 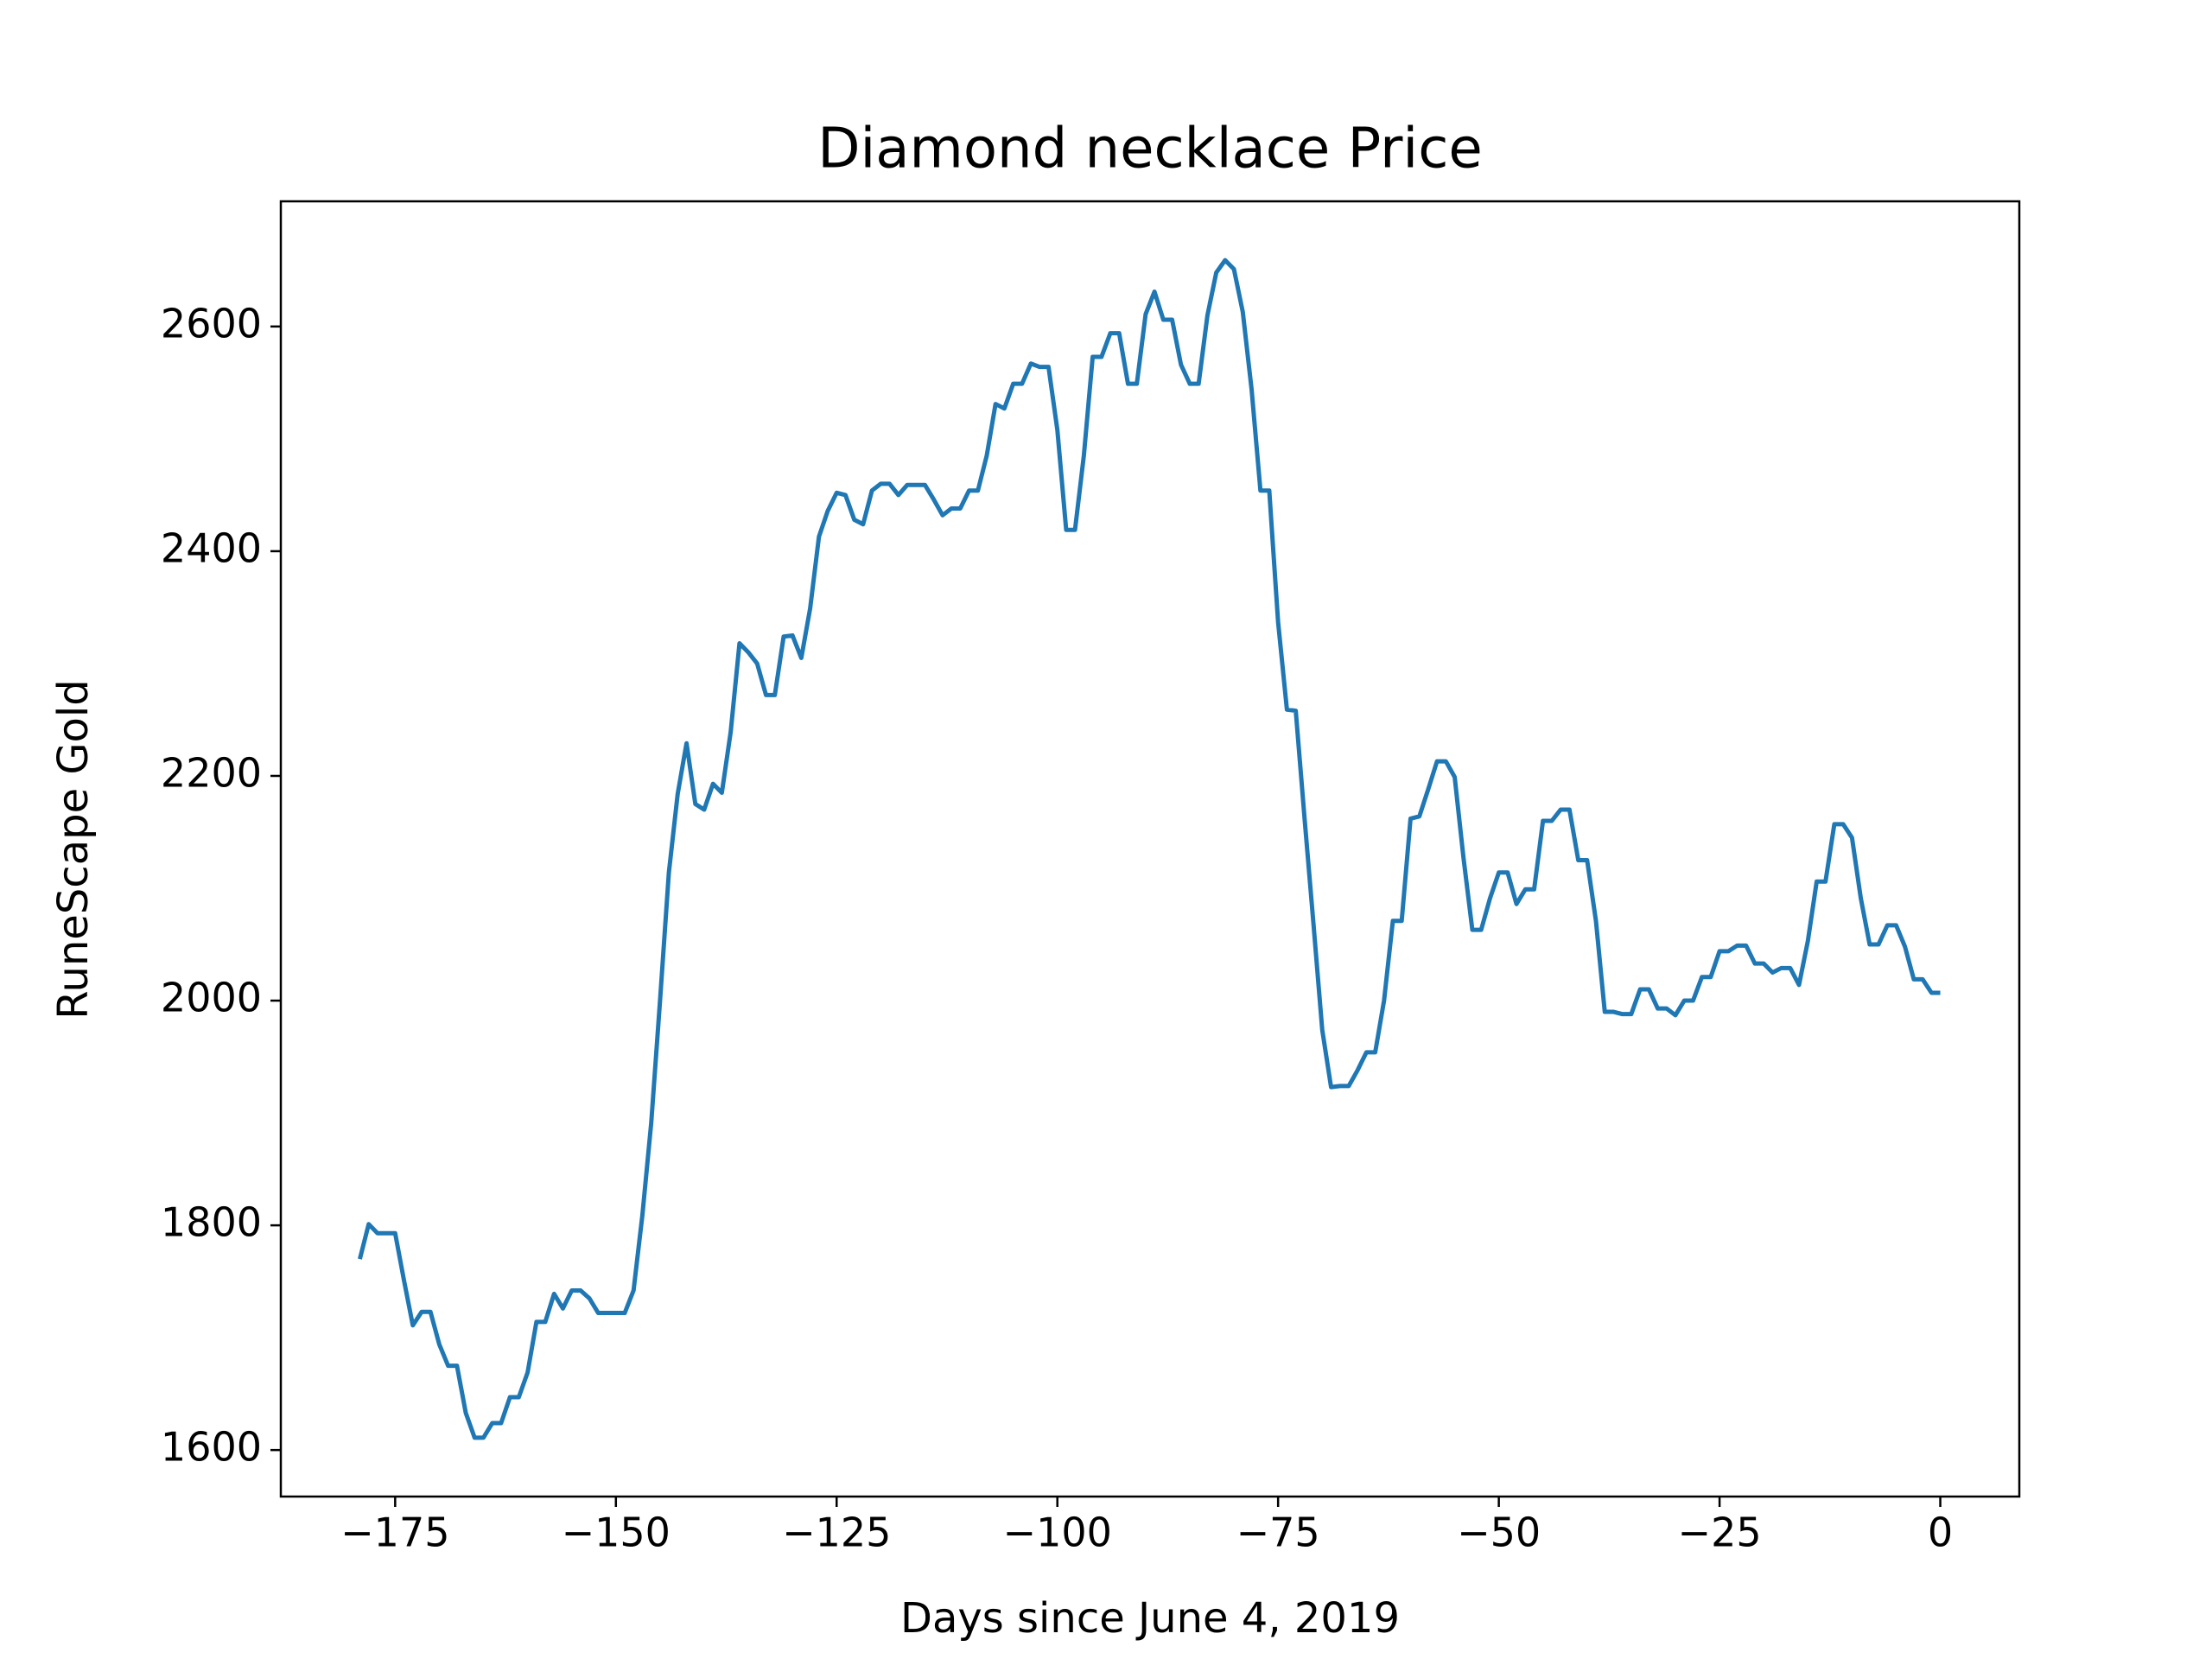 What do you see at coordinates (1720, 1533) in the screenshot?
I see `x-tick-label: −25` at bounding box center [1720, 1533].